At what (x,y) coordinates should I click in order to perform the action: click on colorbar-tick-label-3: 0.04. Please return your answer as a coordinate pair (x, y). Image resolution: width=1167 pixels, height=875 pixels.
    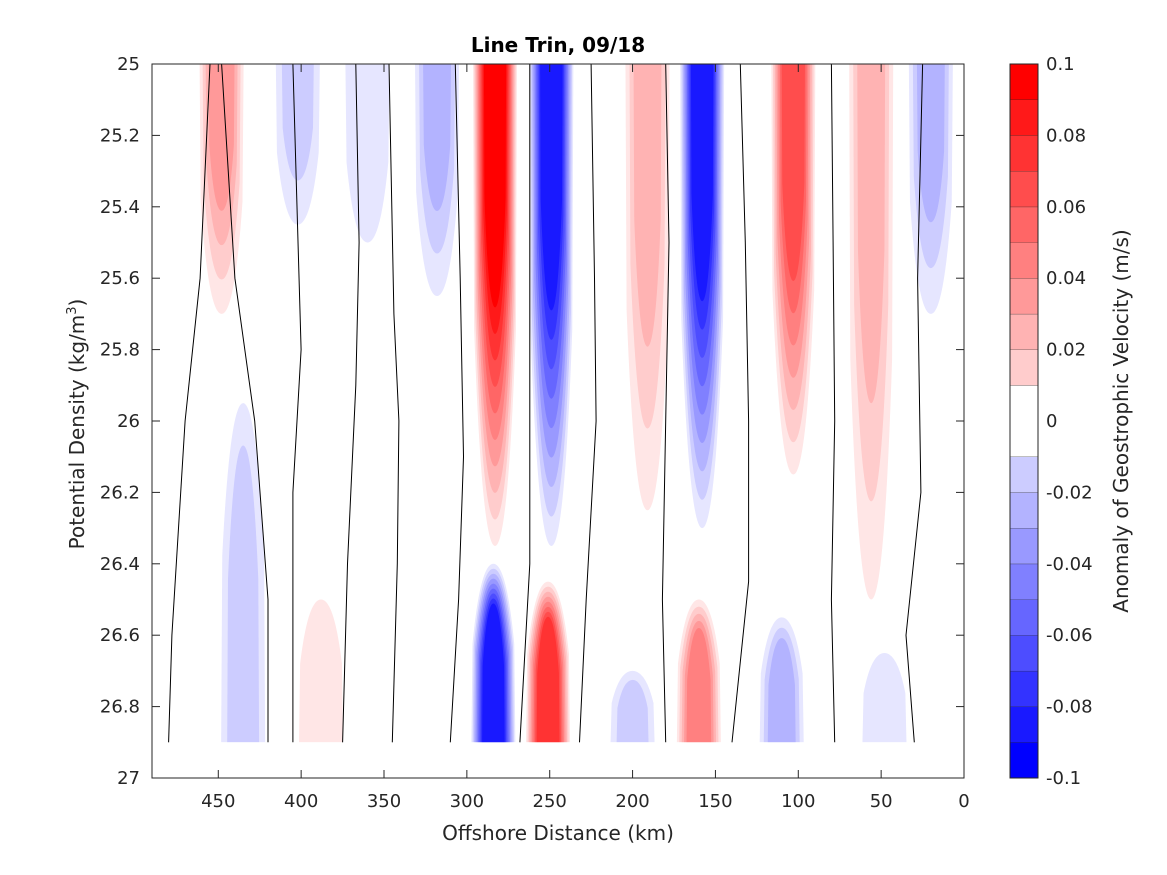
    Looking at the image, I should click on (1066, 278).